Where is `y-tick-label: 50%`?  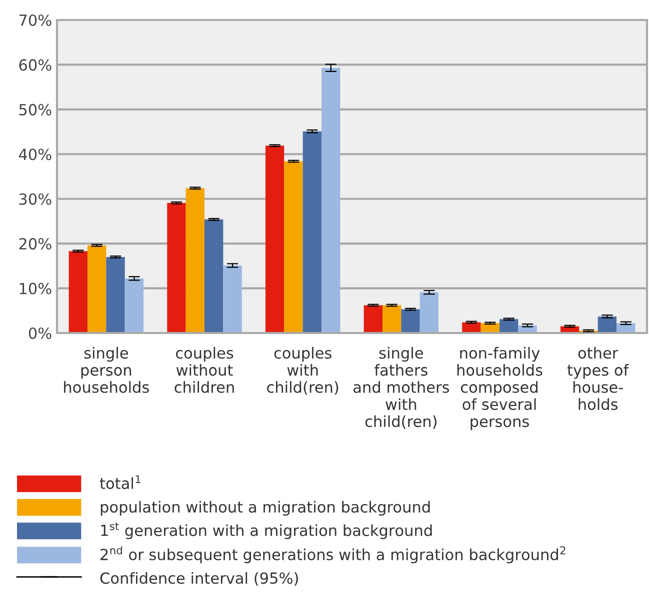 y-tick-label: 50% is located at coordinates (35, 110).